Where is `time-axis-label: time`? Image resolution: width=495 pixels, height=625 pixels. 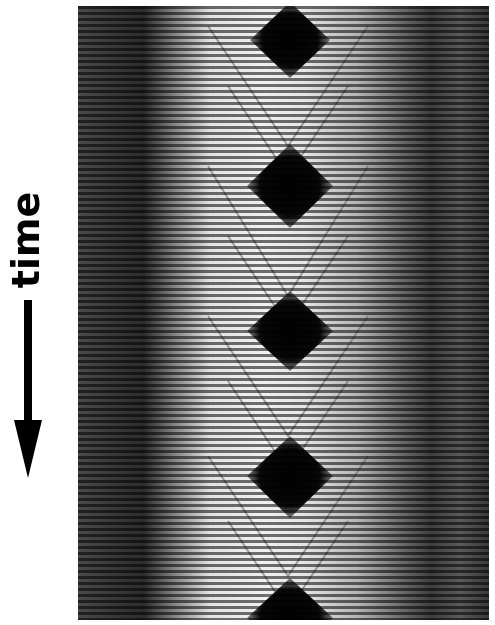
time-axis-label: time is located at coordinates (26, 240).